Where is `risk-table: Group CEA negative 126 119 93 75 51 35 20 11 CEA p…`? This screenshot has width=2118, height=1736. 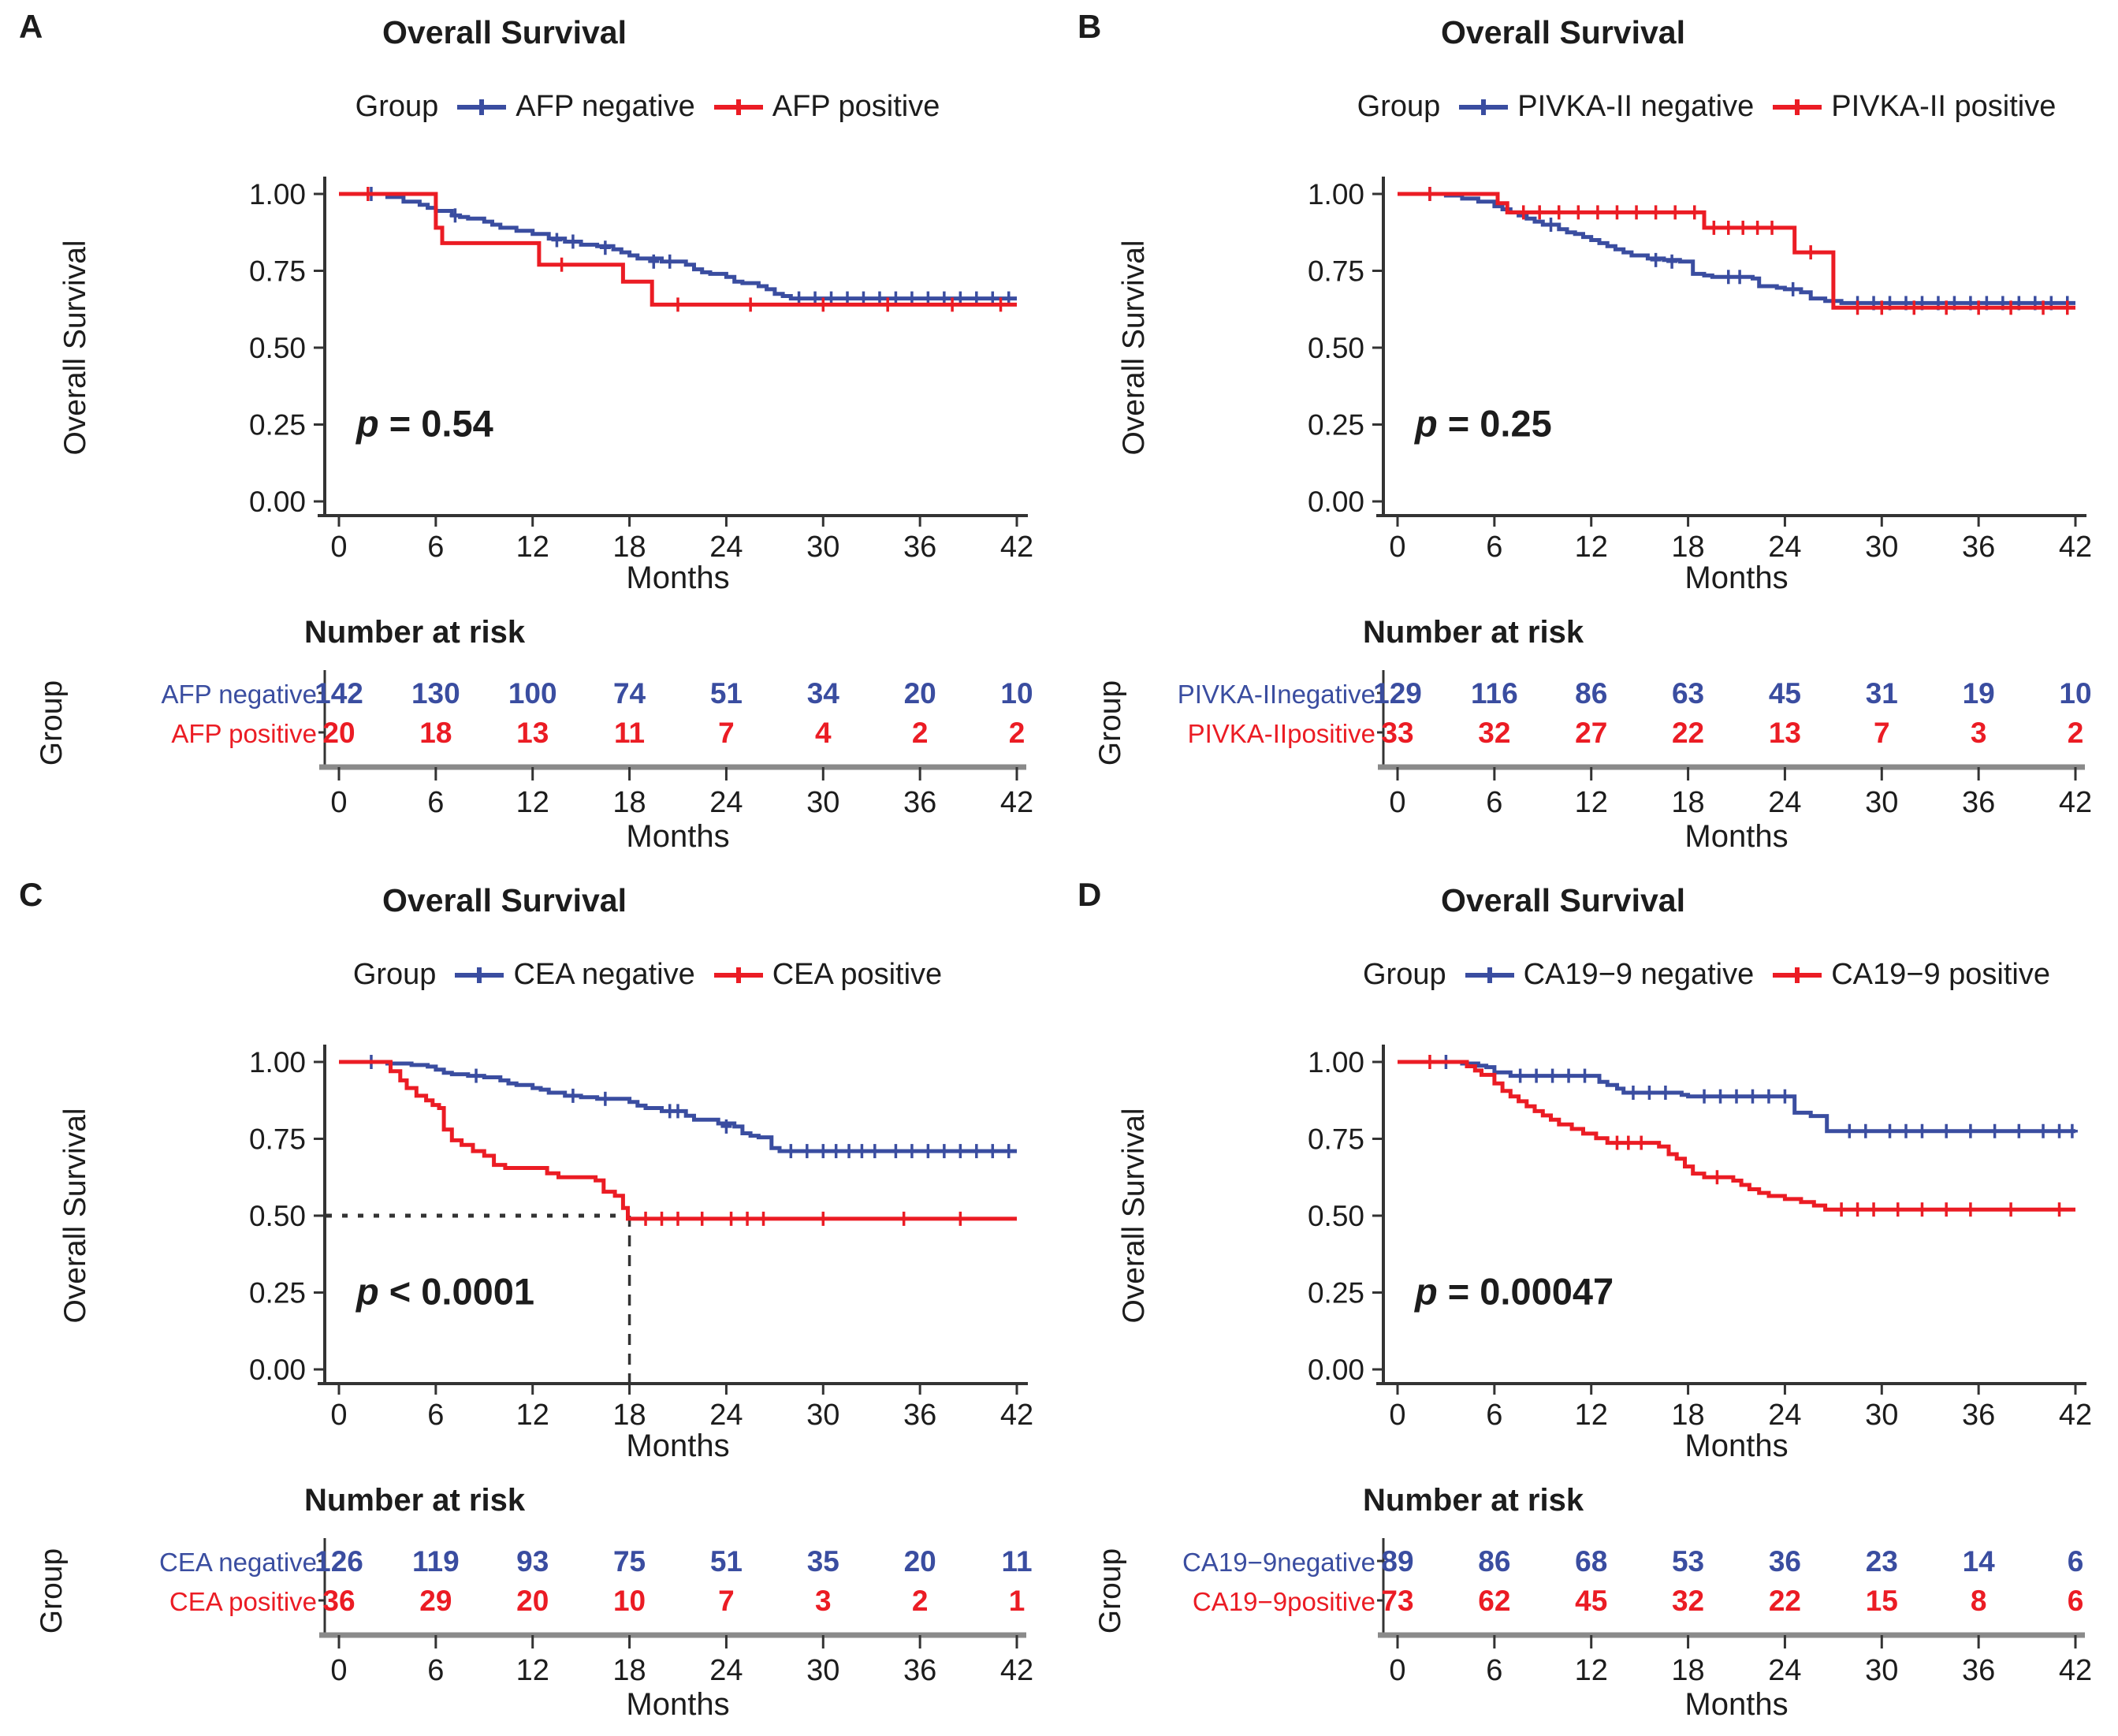
risk-table: Group CEA negative 126 119 93 75 51 35 20 11 CEA p… is located at coordinates (529, 1633).